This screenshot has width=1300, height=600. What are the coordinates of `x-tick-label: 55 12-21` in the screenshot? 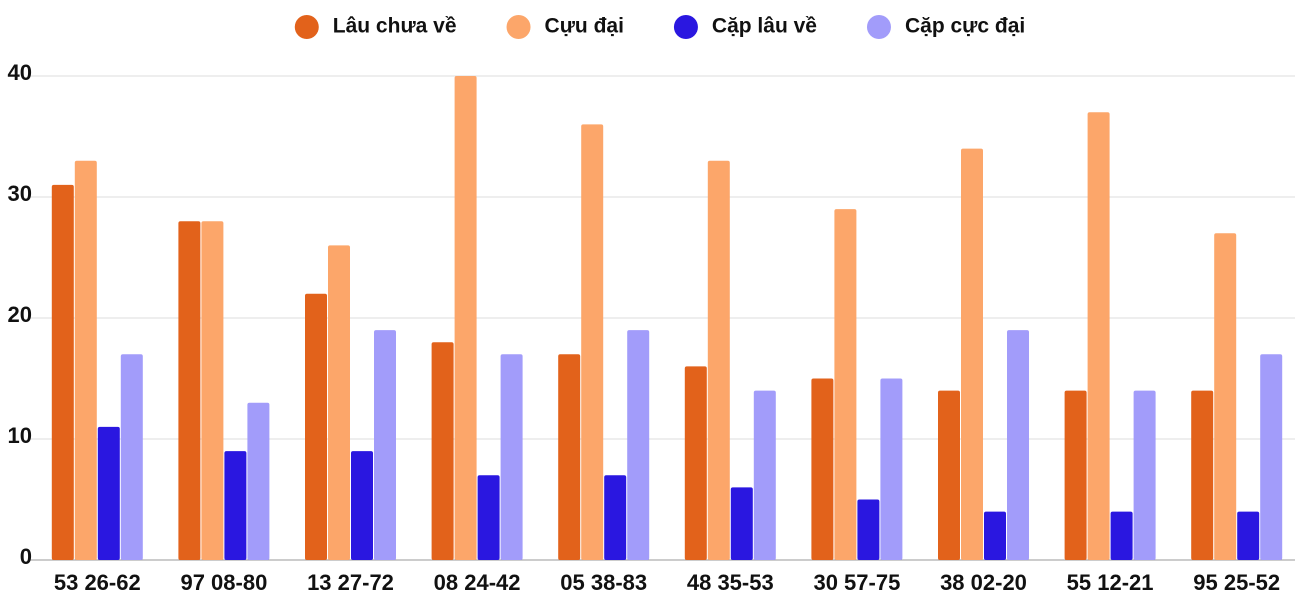 It's located at (1110, 582).